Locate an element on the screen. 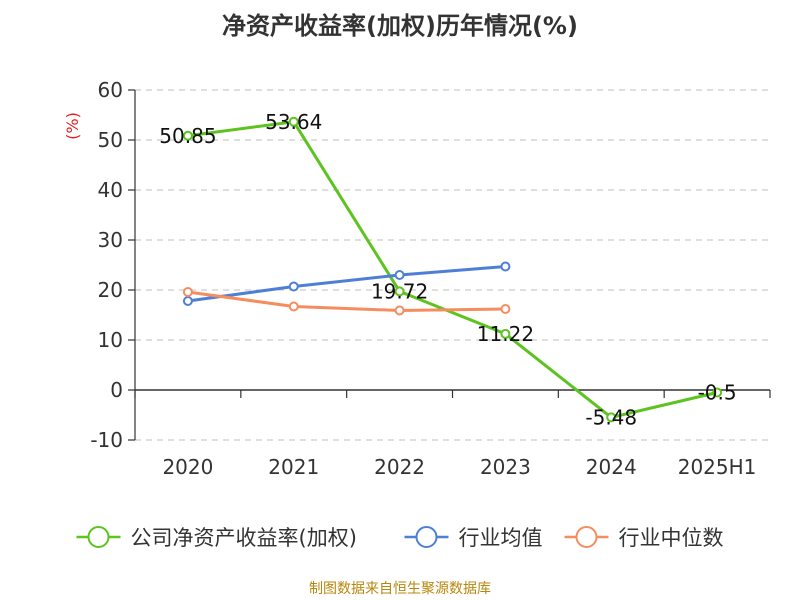  x-tick-label: 2022 is located at coordinates (399, 467).